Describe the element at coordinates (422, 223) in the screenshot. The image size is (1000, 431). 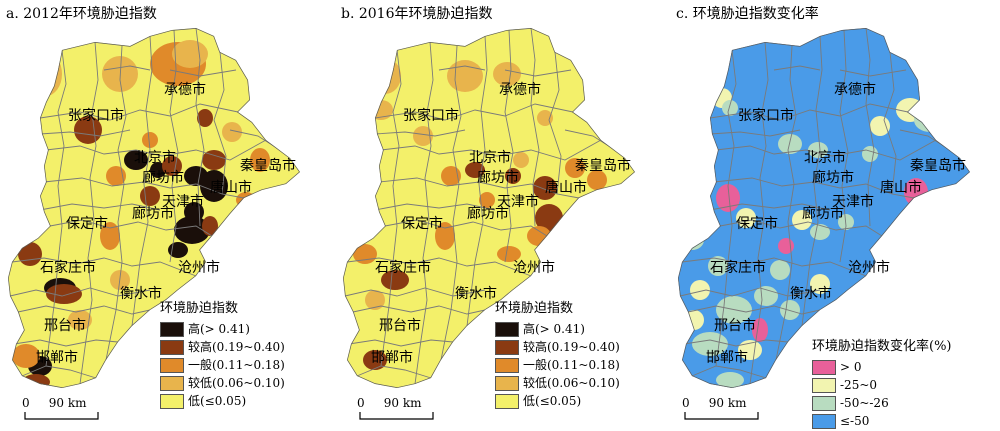
I see `city-label: 保定市` at that location.